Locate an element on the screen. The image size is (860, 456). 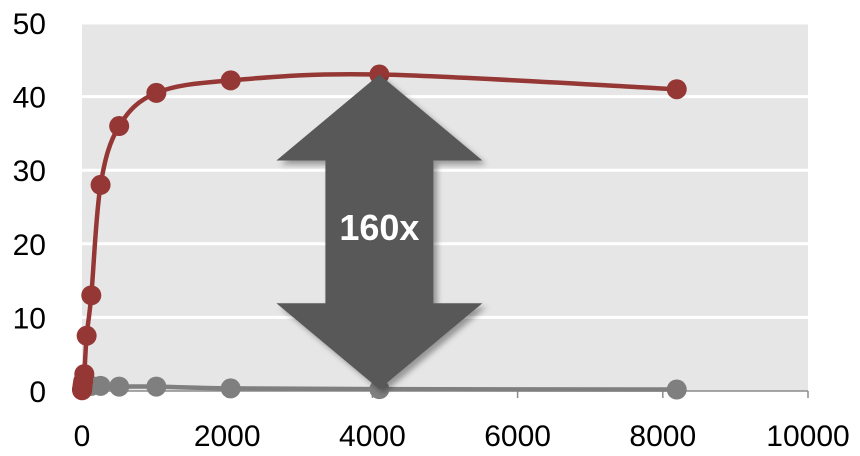
y-tick-label: 0 is located at coordinates (37, 392).